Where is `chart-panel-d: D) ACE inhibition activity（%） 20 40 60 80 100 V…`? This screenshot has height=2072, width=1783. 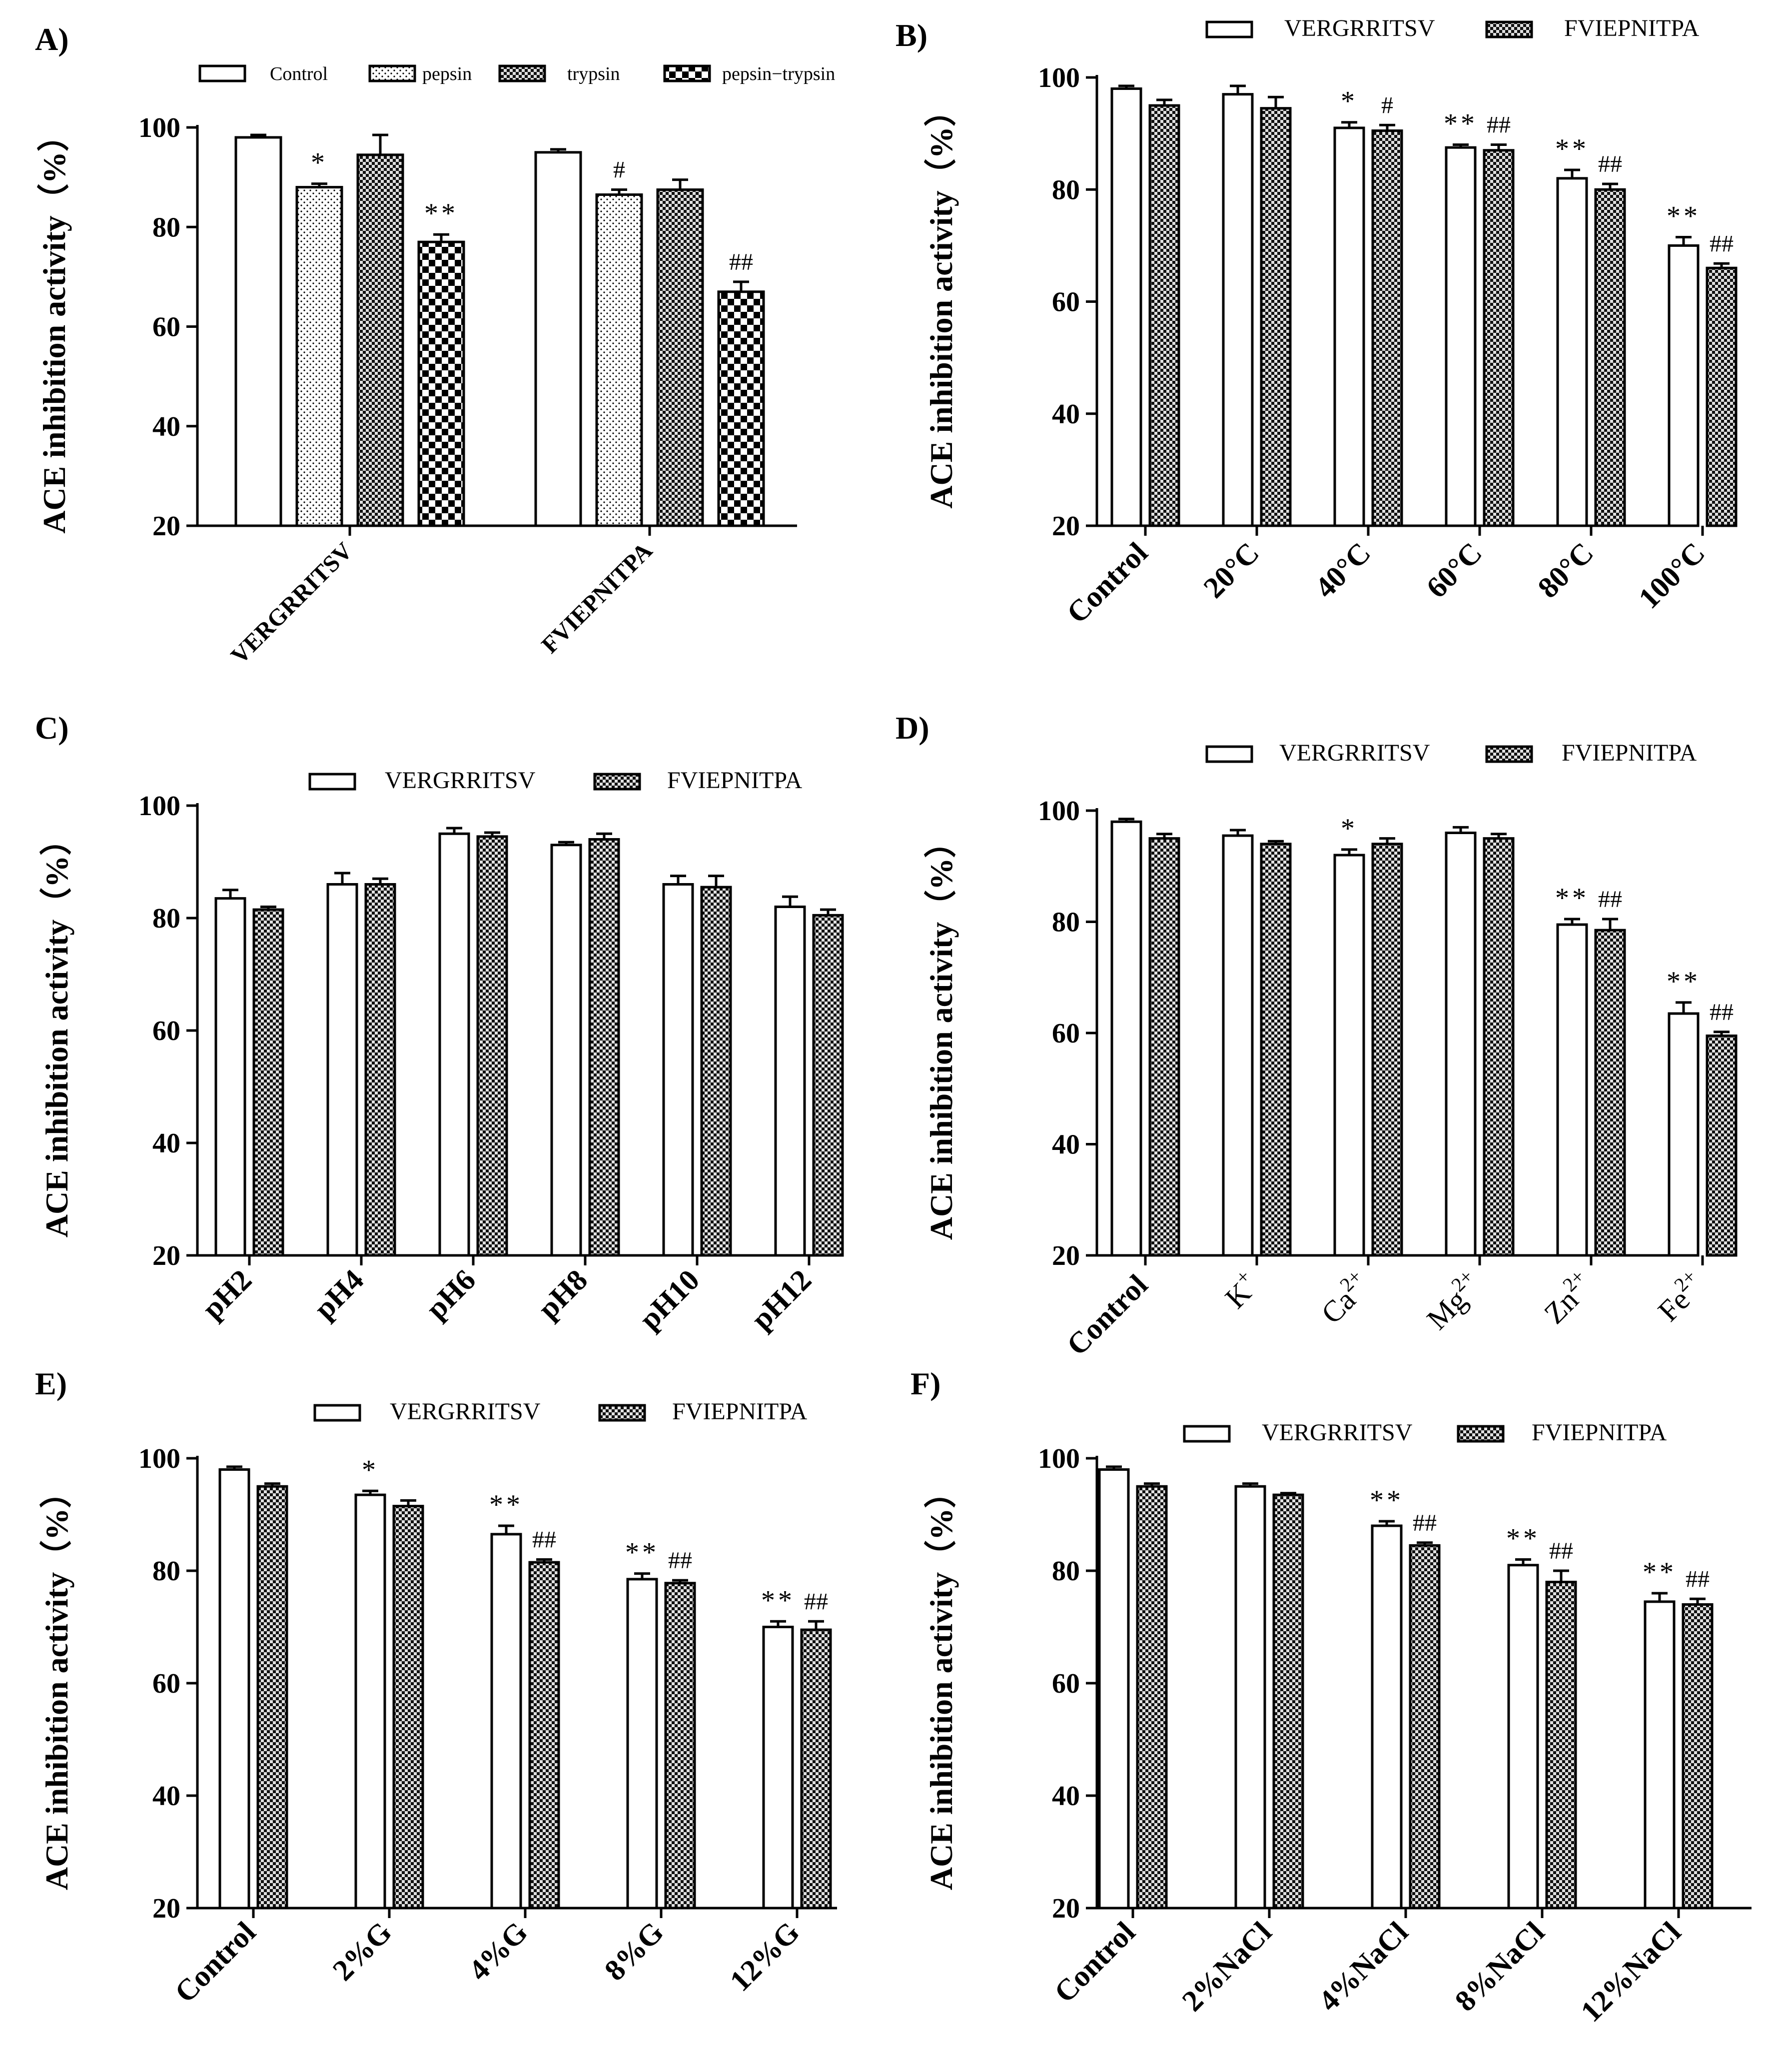 chart-panel-d: D) ACE inhibition activity（%） 20 40 60 80 100 V… is located at coordinates (1316, 1036).